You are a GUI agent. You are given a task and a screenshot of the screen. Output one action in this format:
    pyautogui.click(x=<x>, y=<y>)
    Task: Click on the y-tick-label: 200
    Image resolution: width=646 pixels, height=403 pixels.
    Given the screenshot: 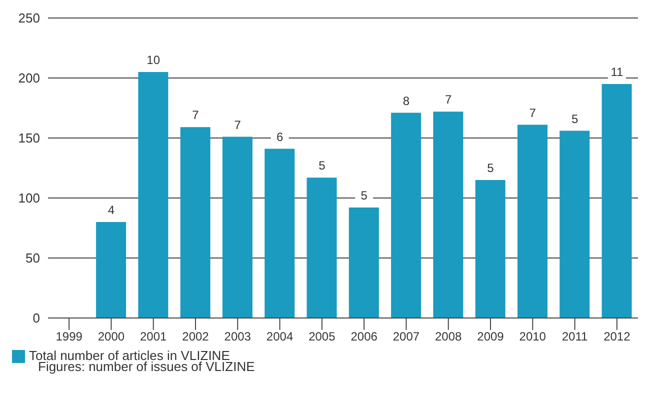 What is the action you would take?
    pyautogui.click(x=29, y=78)
    